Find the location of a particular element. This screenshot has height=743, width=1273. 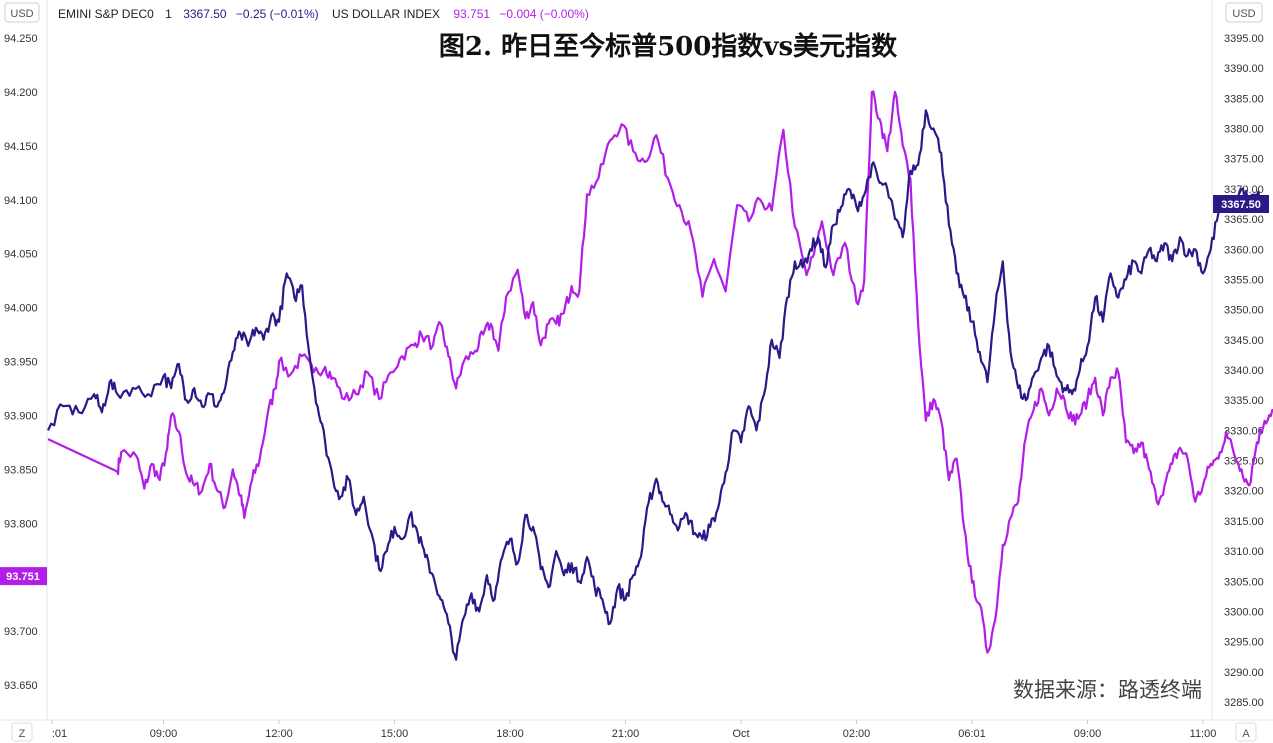

right-tick-label: 3320.00 is located at coordinates (1244, 492).